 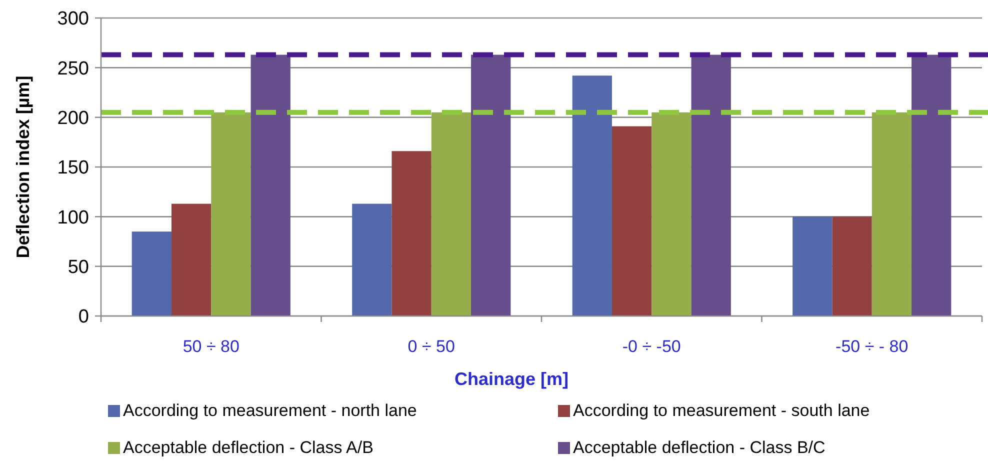 What do you see at coordinates (721, 410) in the screenshot?
I see `legend-label: According to measurement - south lane` at bounding box center [721, 410].